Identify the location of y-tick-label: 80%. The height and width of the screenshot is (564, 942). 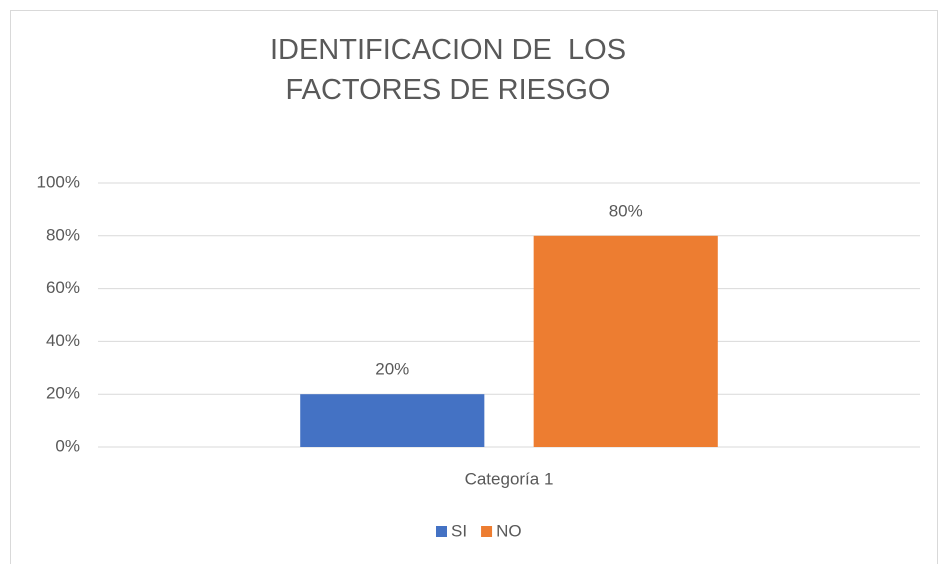
(63, 234).